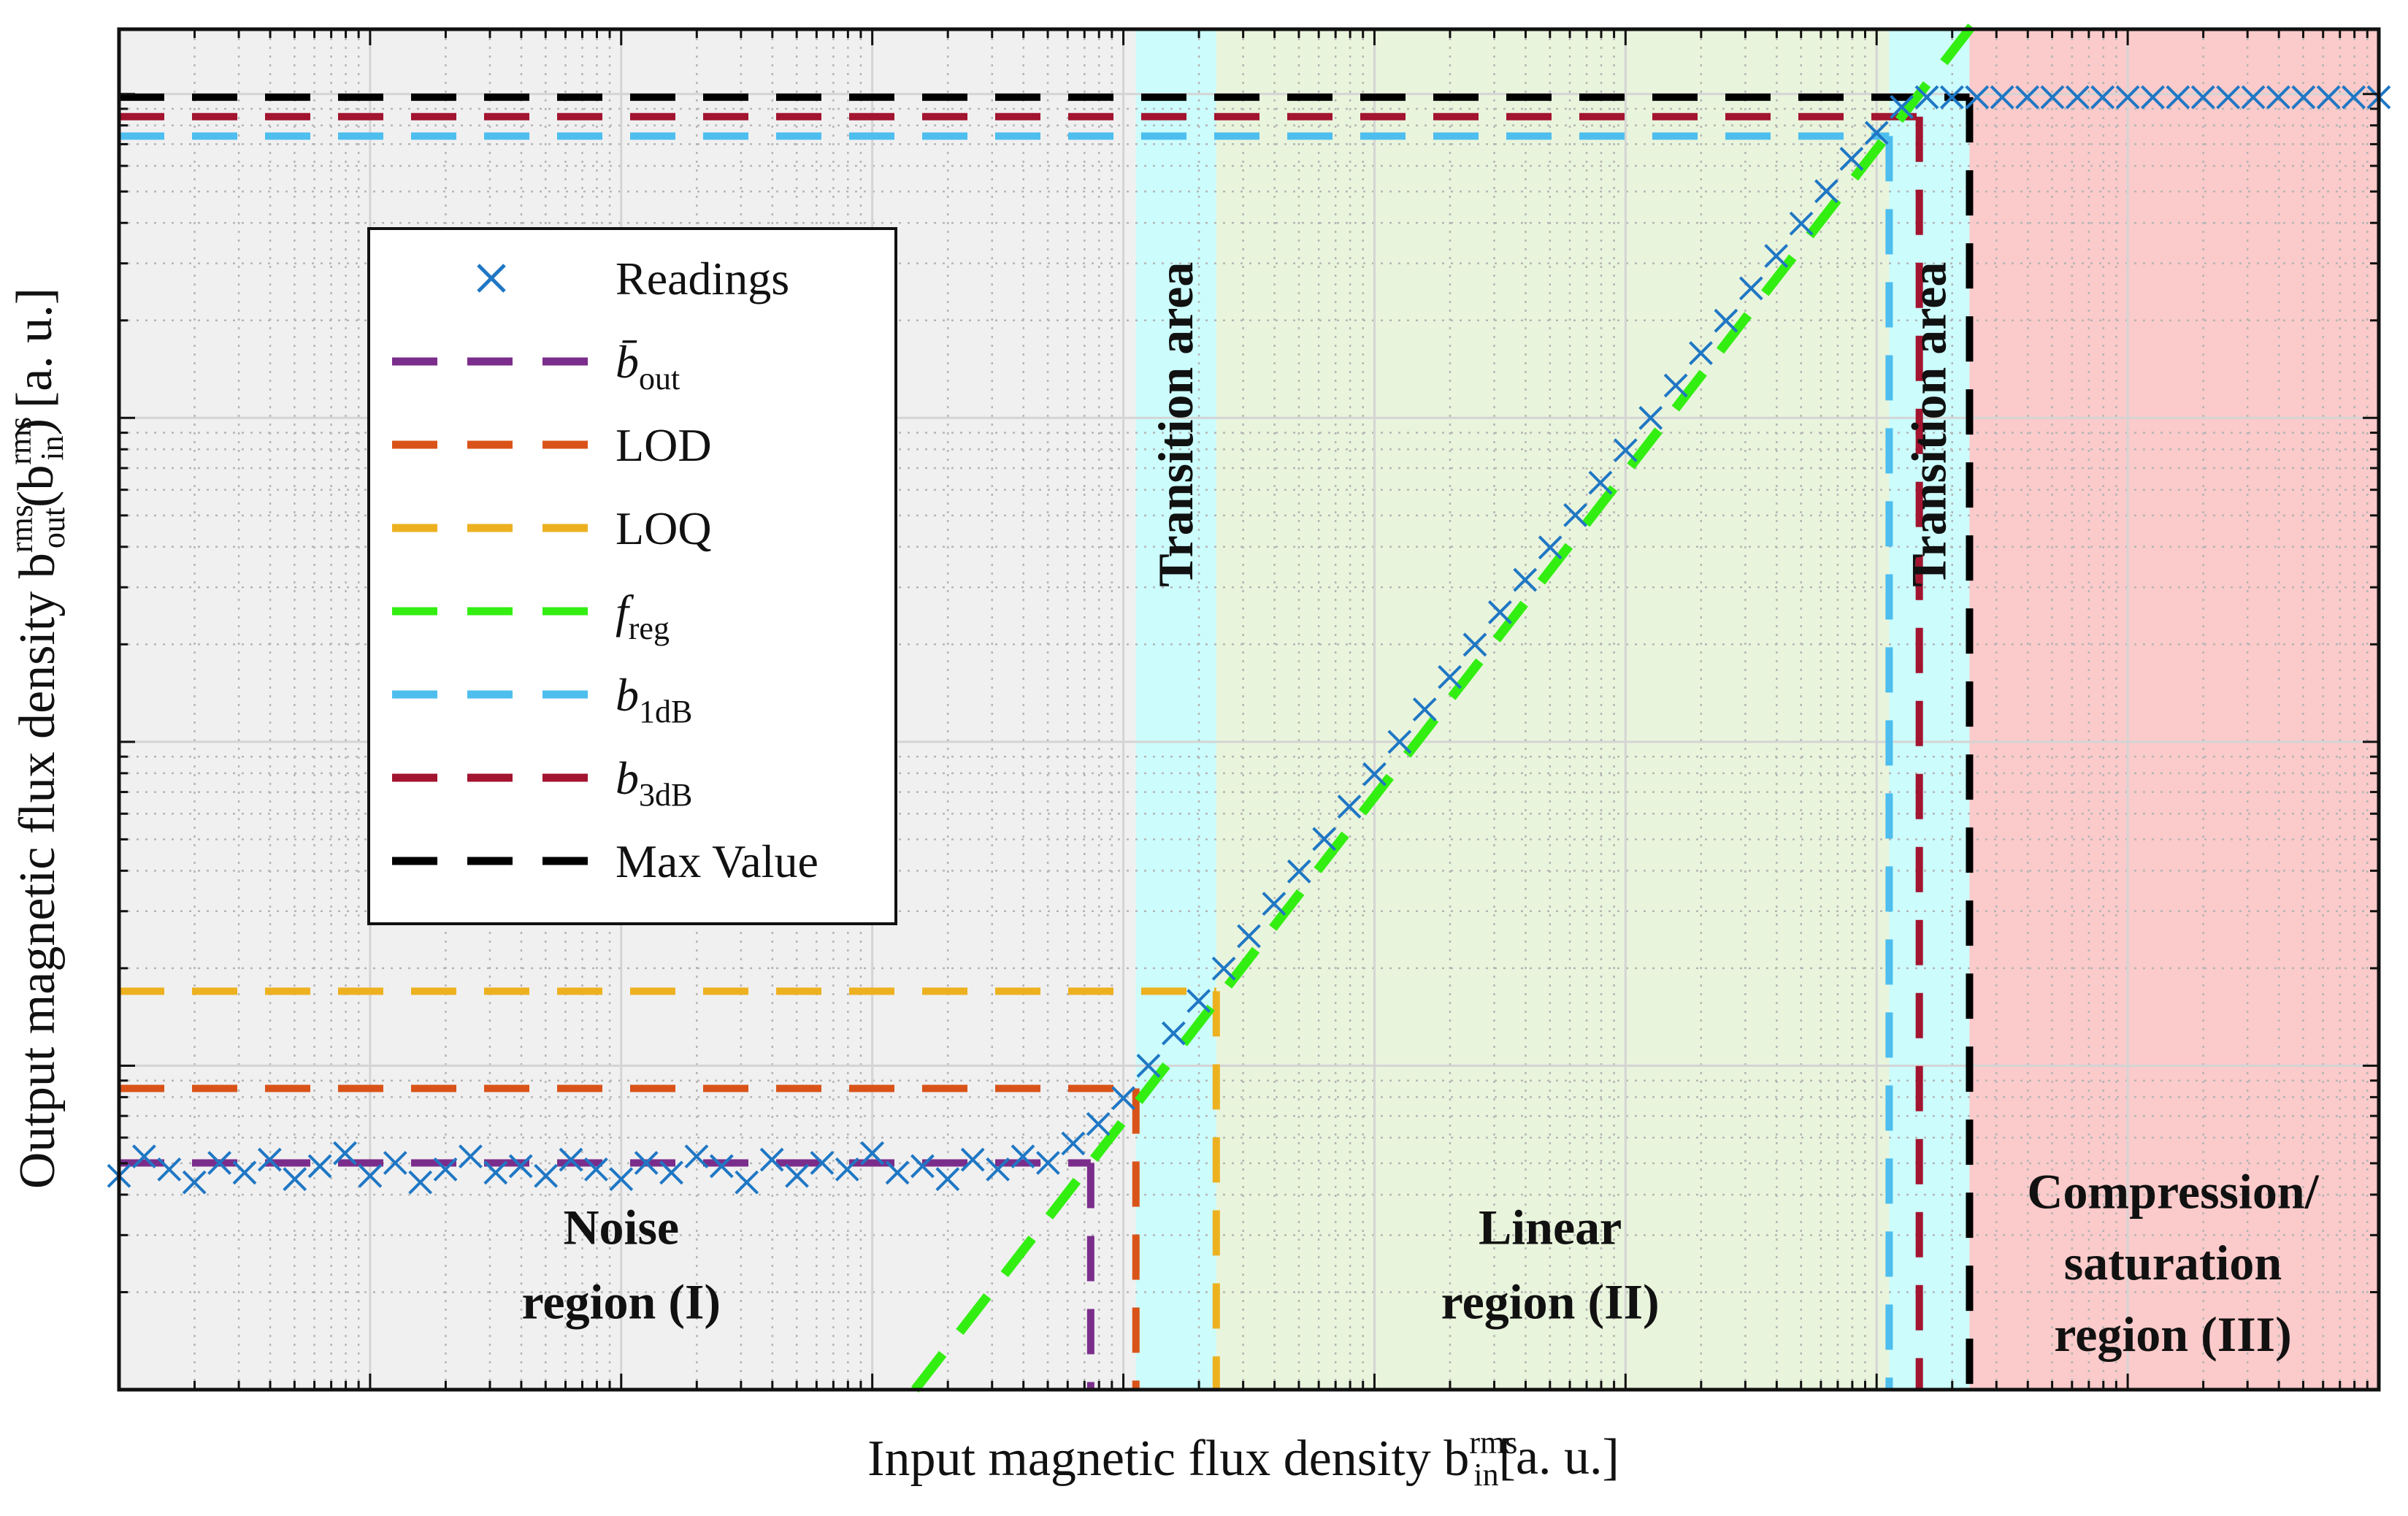  What do you see at coordinates (1928, 424) in the screenshot?
I see `transition-area-label-1: Transition area` at bounding box center [1928, 424].